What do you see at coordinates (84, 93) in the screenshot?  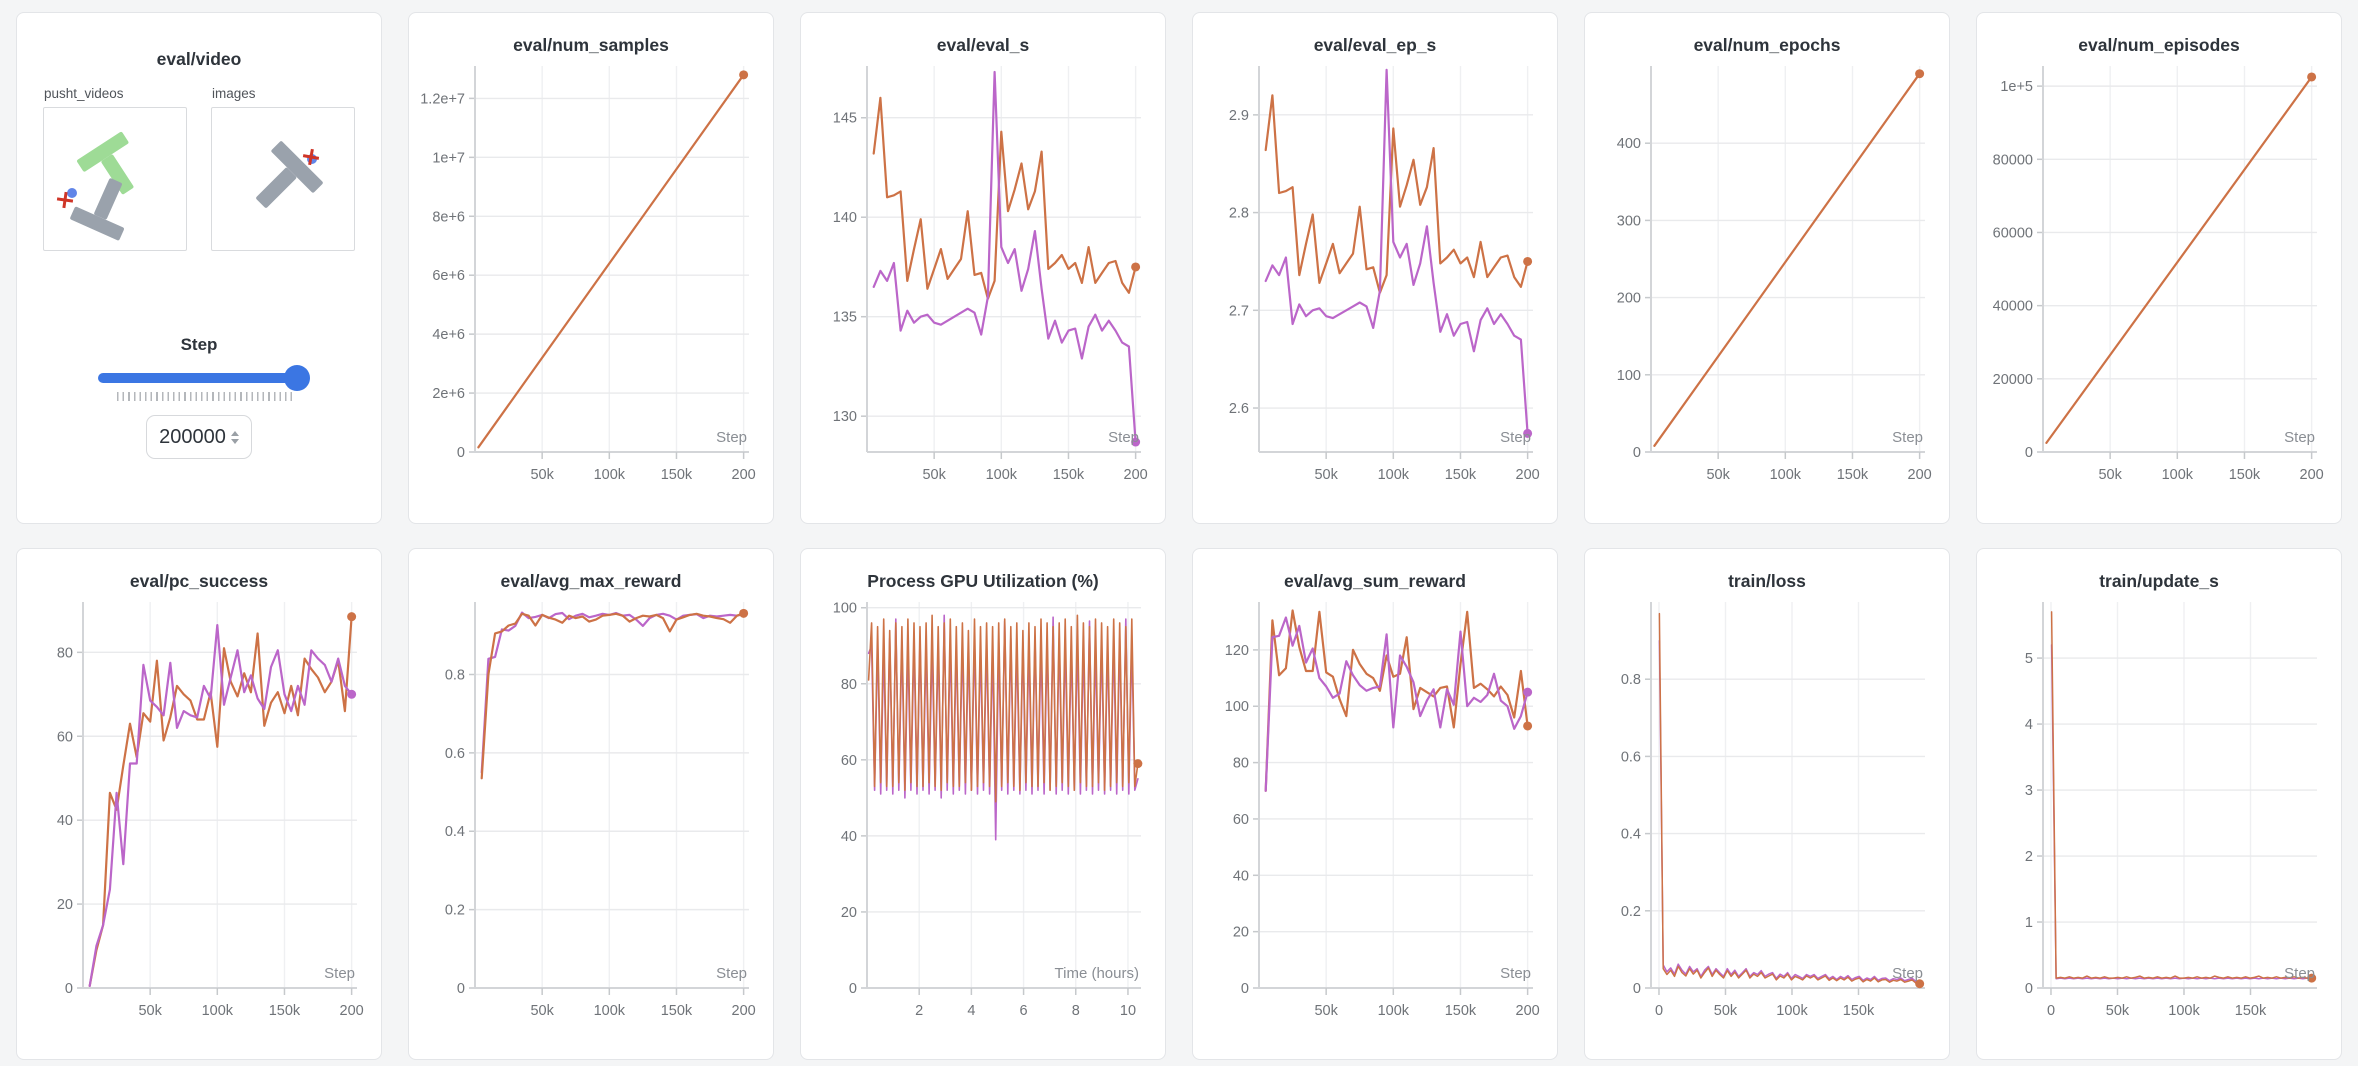 I see `thumbnail-label: pusht_videos` at bounding box center [84, 93].